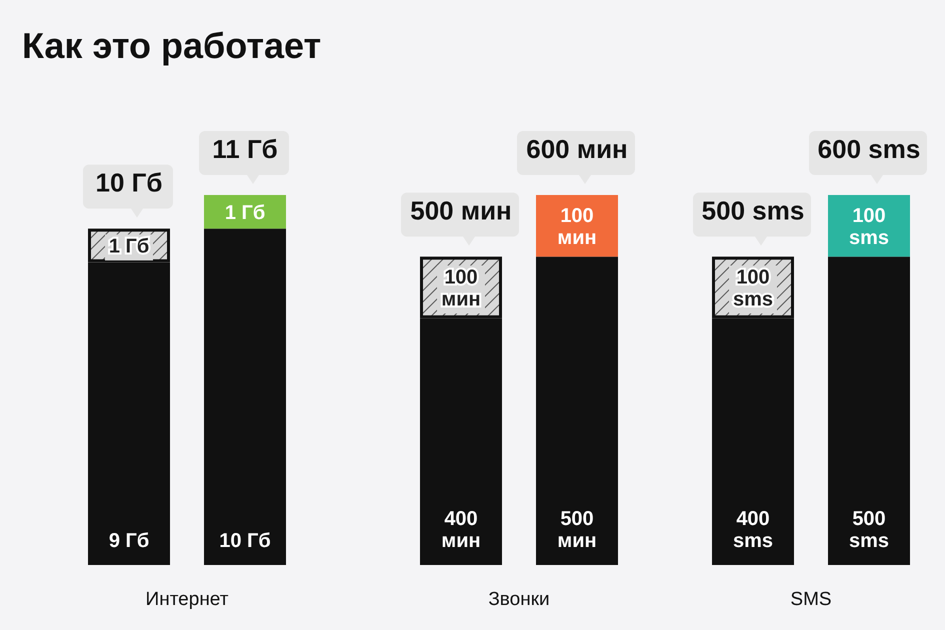 This screenshot has height=630, width=945. I want to click on data-label: 500 sms, so click(869, 530).